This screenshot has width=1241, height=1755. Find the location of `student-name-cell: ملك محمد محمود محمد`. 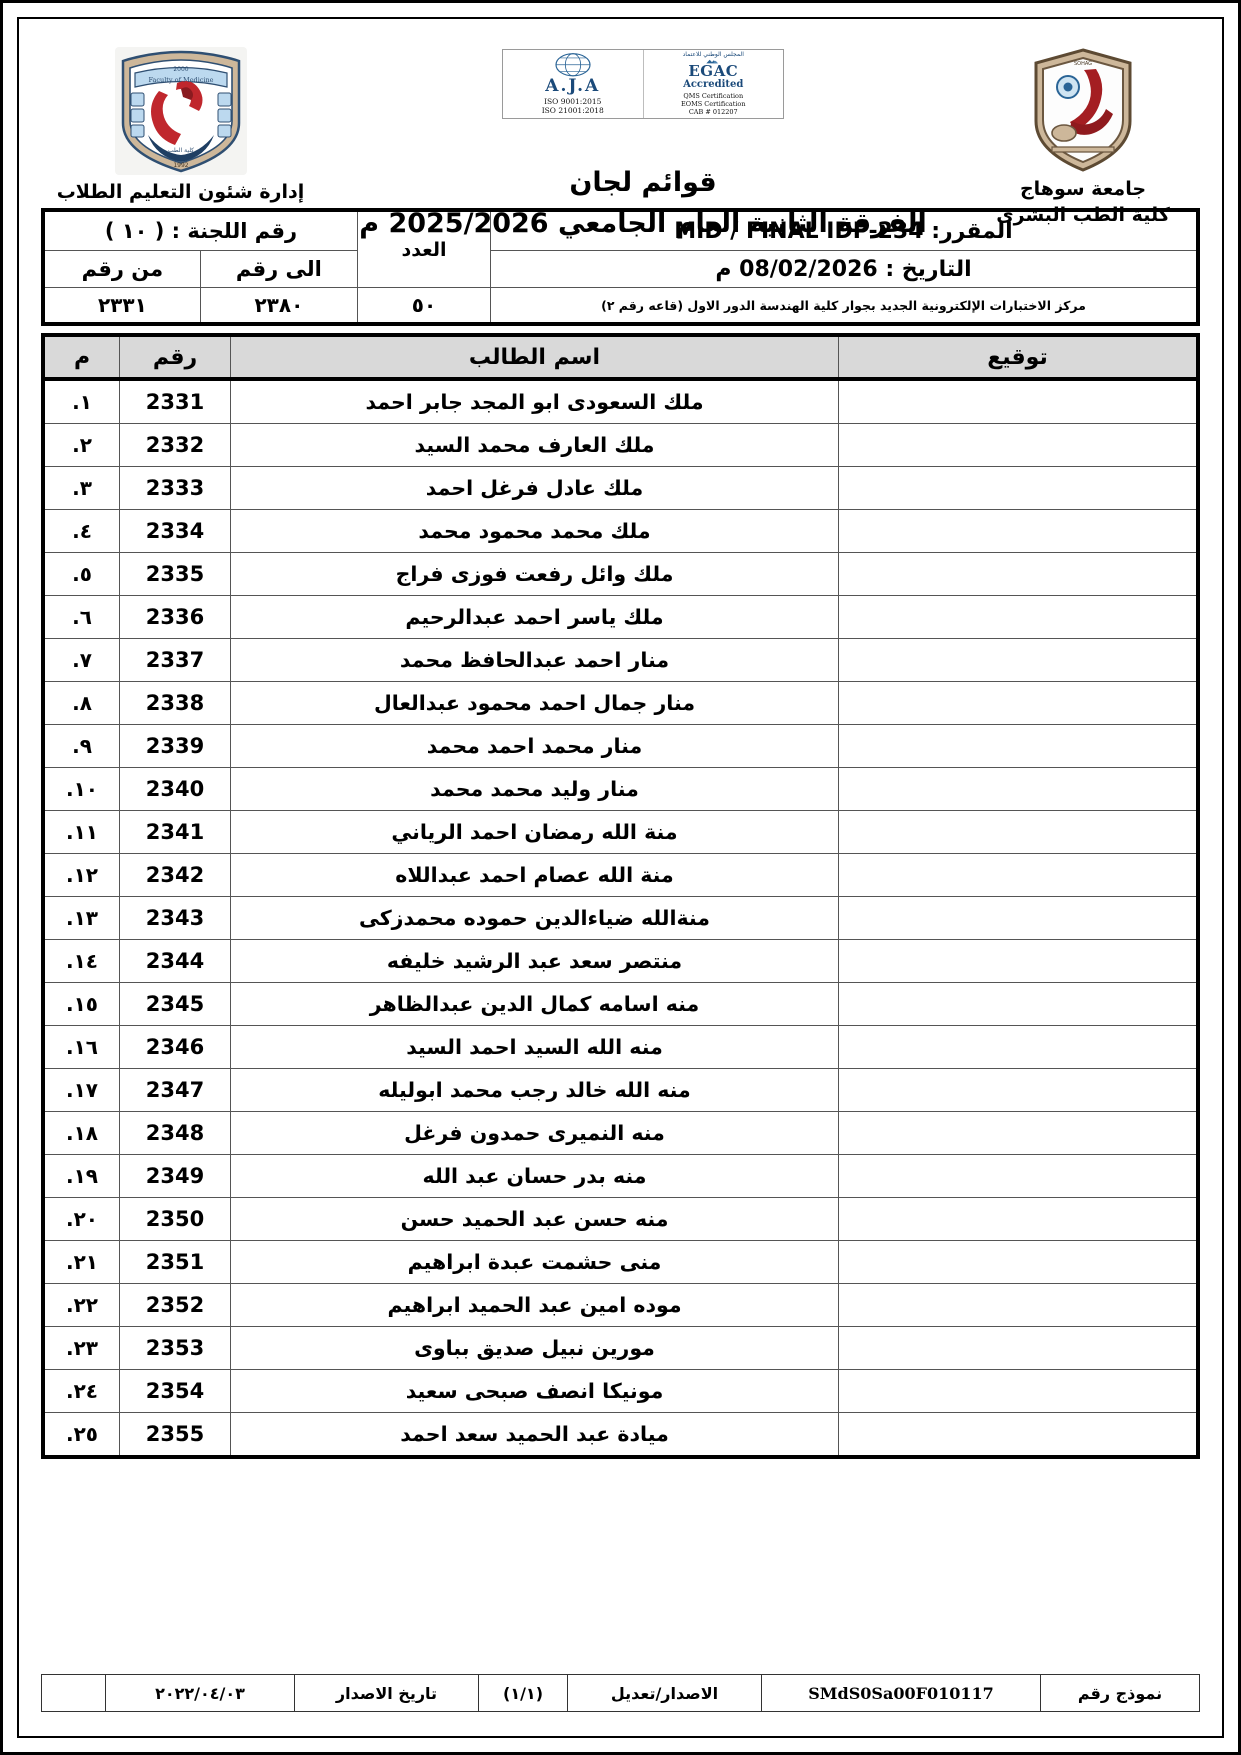

student-name-cell: ملك محمد محمود محمد is located at coordinates (534, 531).